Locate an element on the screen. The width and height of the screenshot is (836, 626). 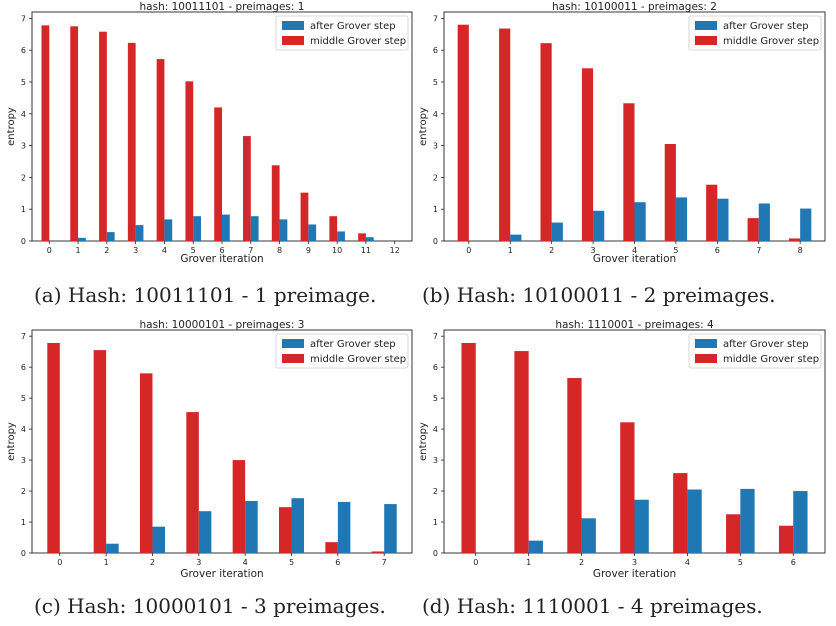
caption-c: (c) Hash: 10000101 - 3 preimages. is located at coordinates (210, 606).